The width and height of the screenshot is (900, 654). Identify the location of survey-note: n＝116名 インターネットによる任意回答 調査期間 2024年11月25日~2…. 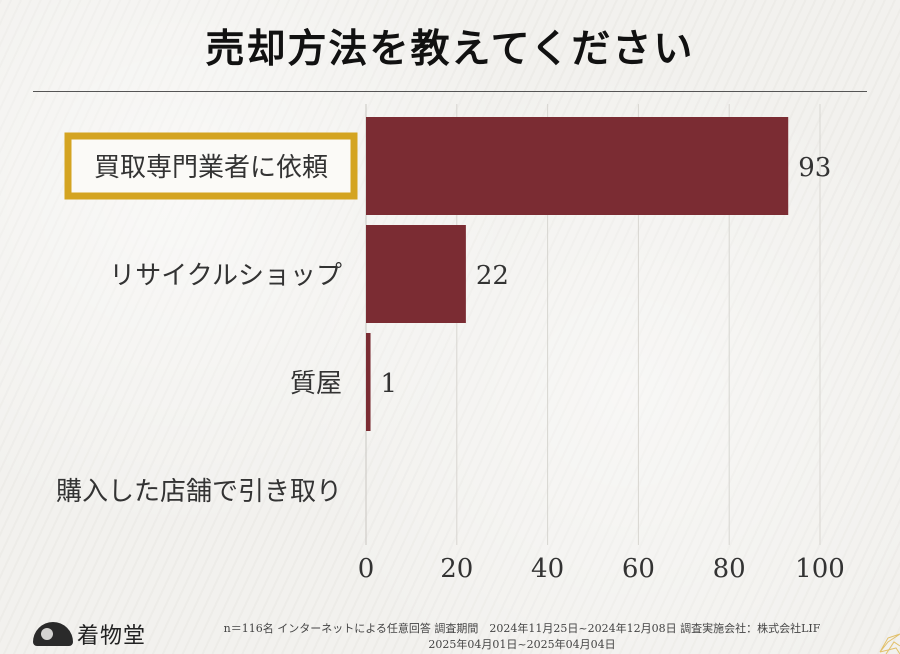
(522, 637).